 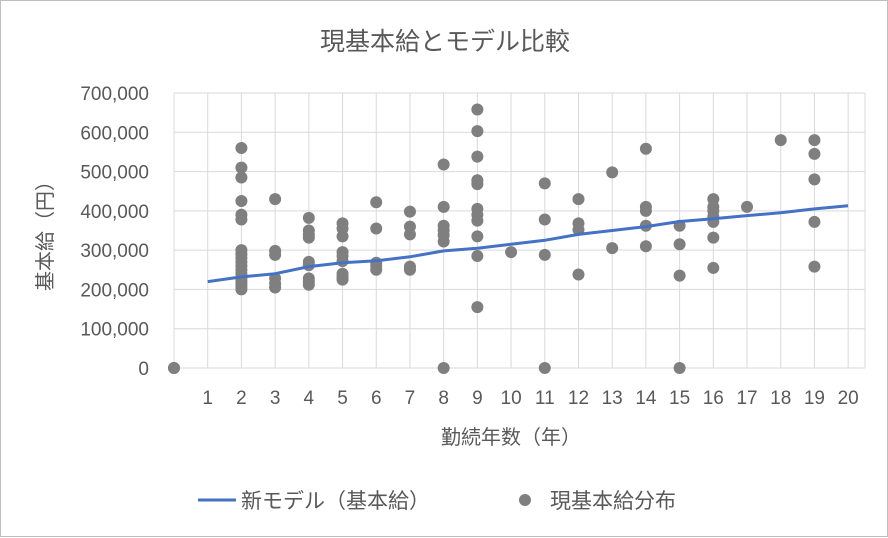 What do you see at coordinates (207, 398) in the screenshot?
I see `x-tick-label: 1` at bounding box center [207, 398].